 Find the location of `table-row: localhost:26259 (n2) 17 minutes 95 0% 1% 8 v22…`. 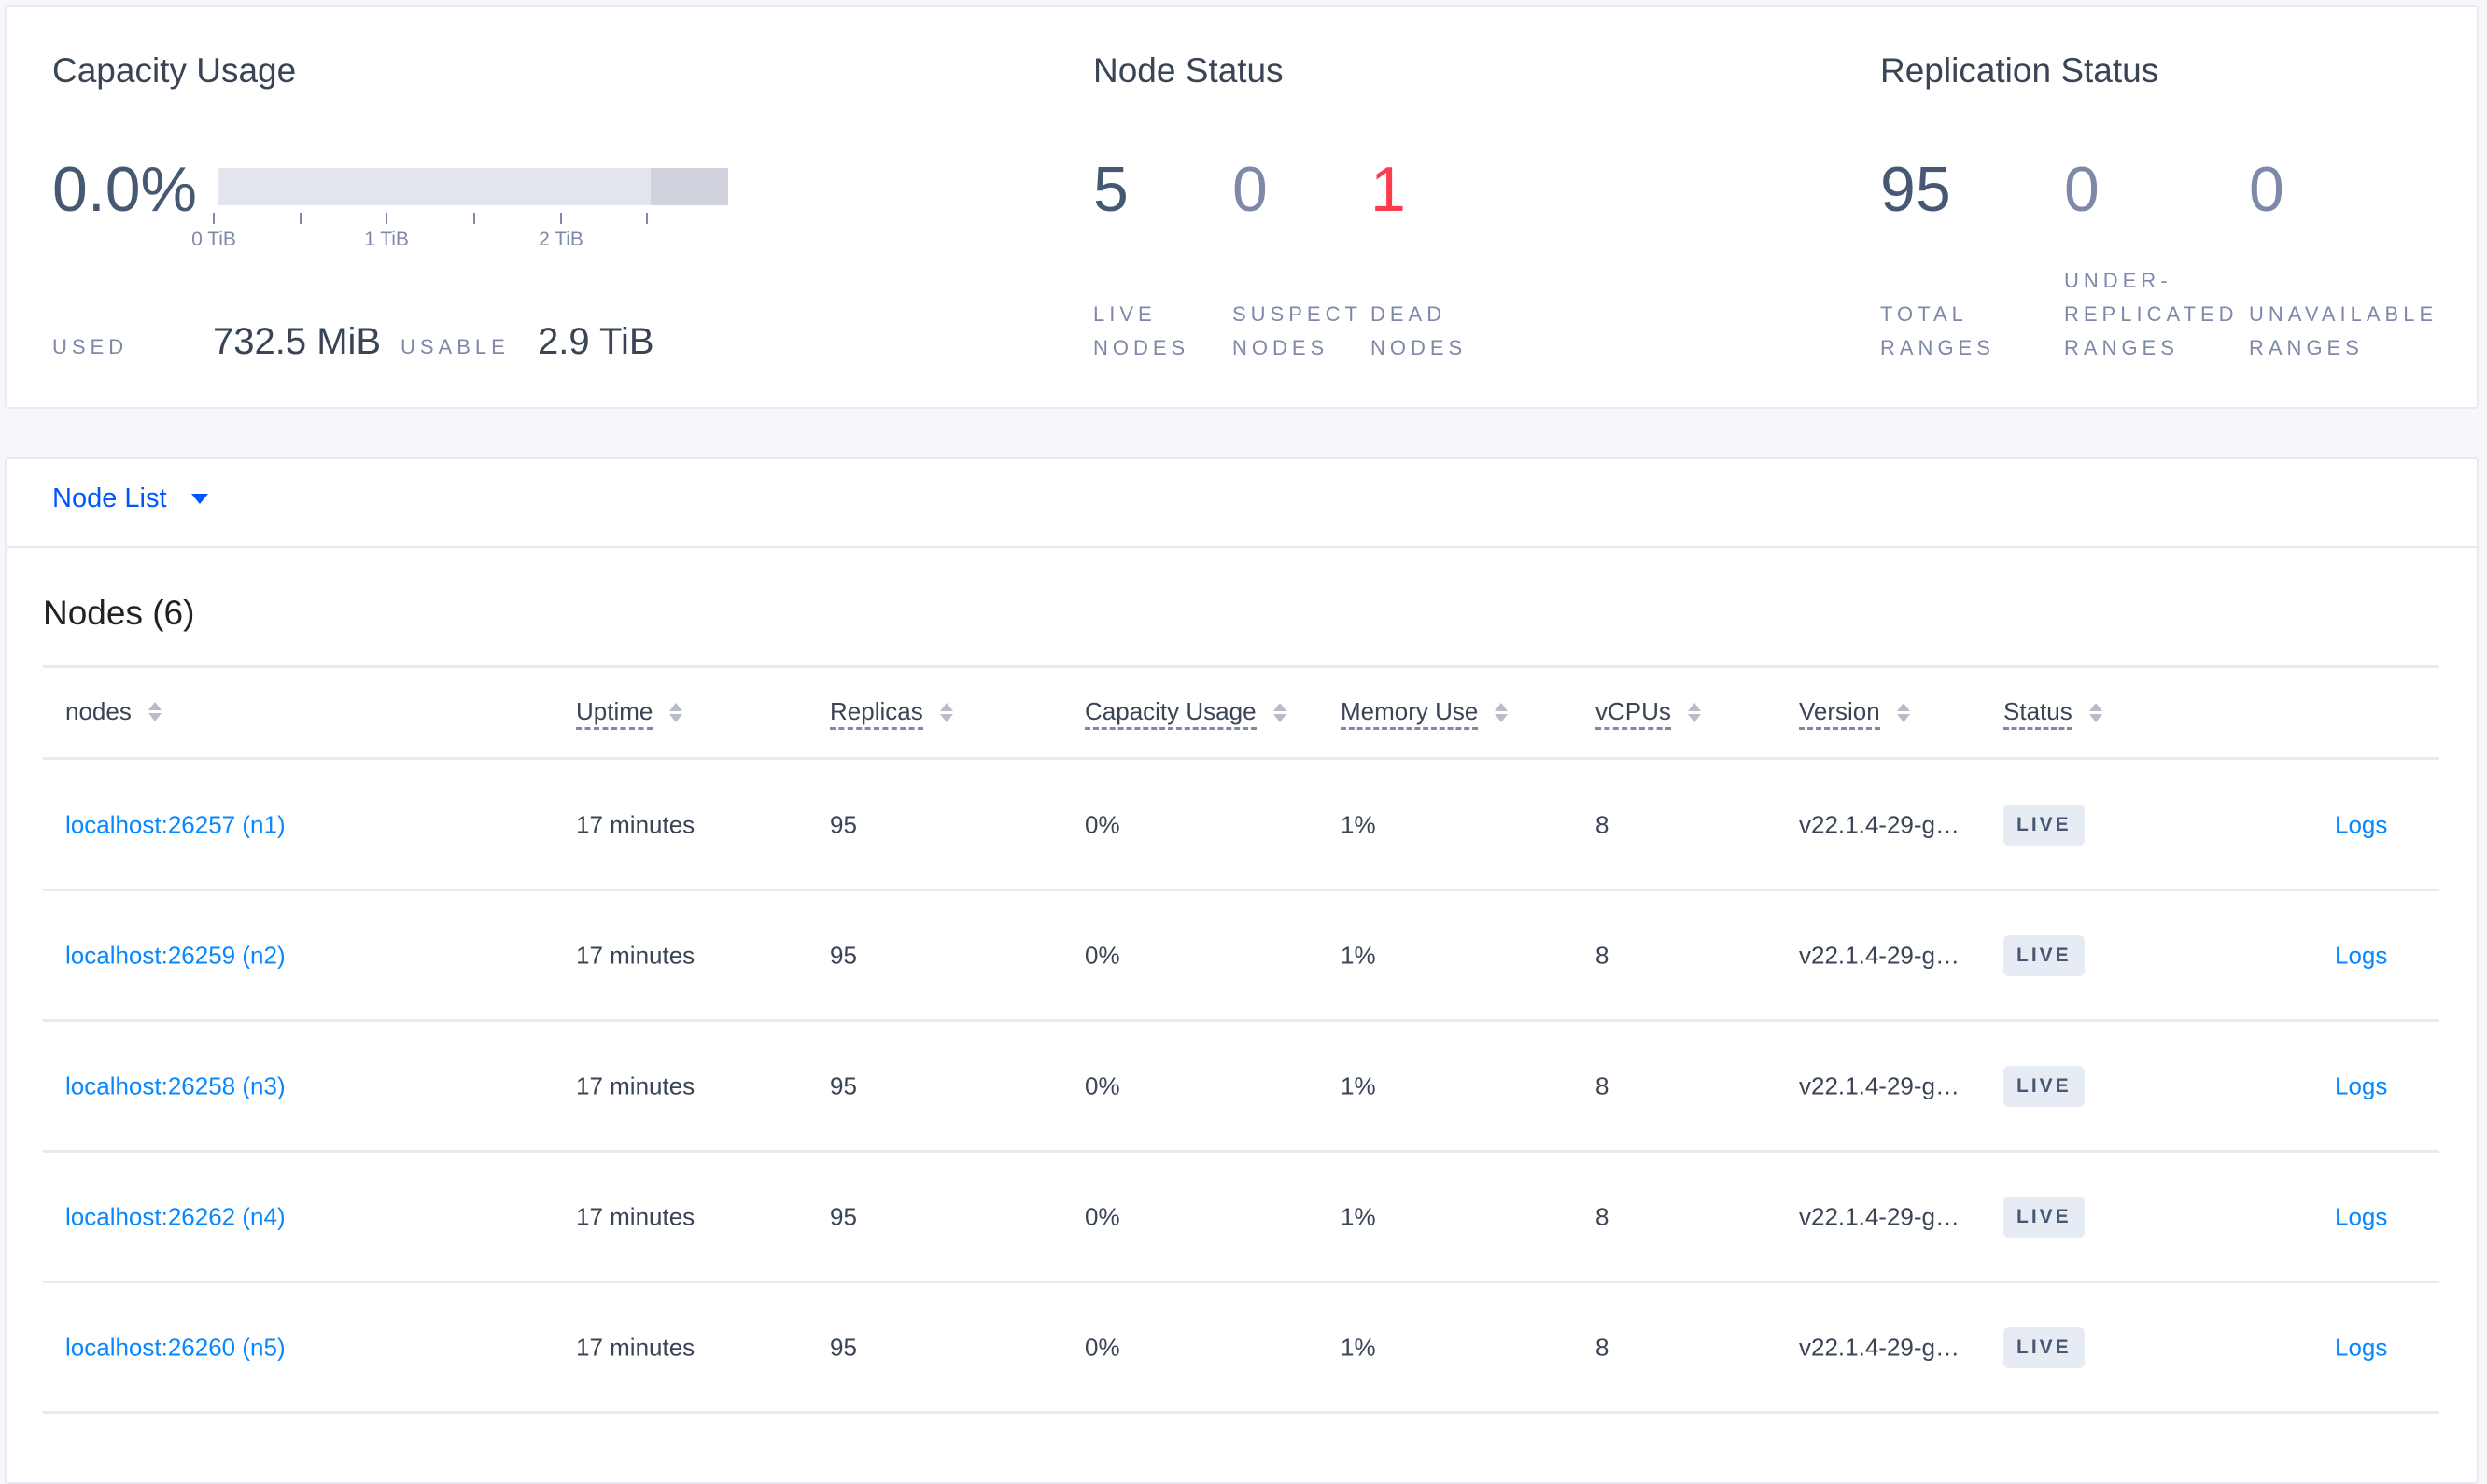

table-row: localhost:26259 (n2) 17 minutes 95 0% 1% 8 v22… is located at coordinates (1243, 956).